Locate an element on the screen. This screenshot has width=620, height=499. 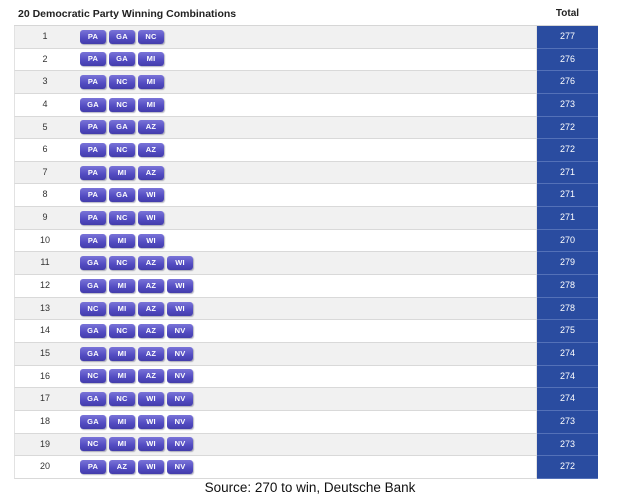
state-combination: GA NC WI NV is located at coordinates (306, 399).